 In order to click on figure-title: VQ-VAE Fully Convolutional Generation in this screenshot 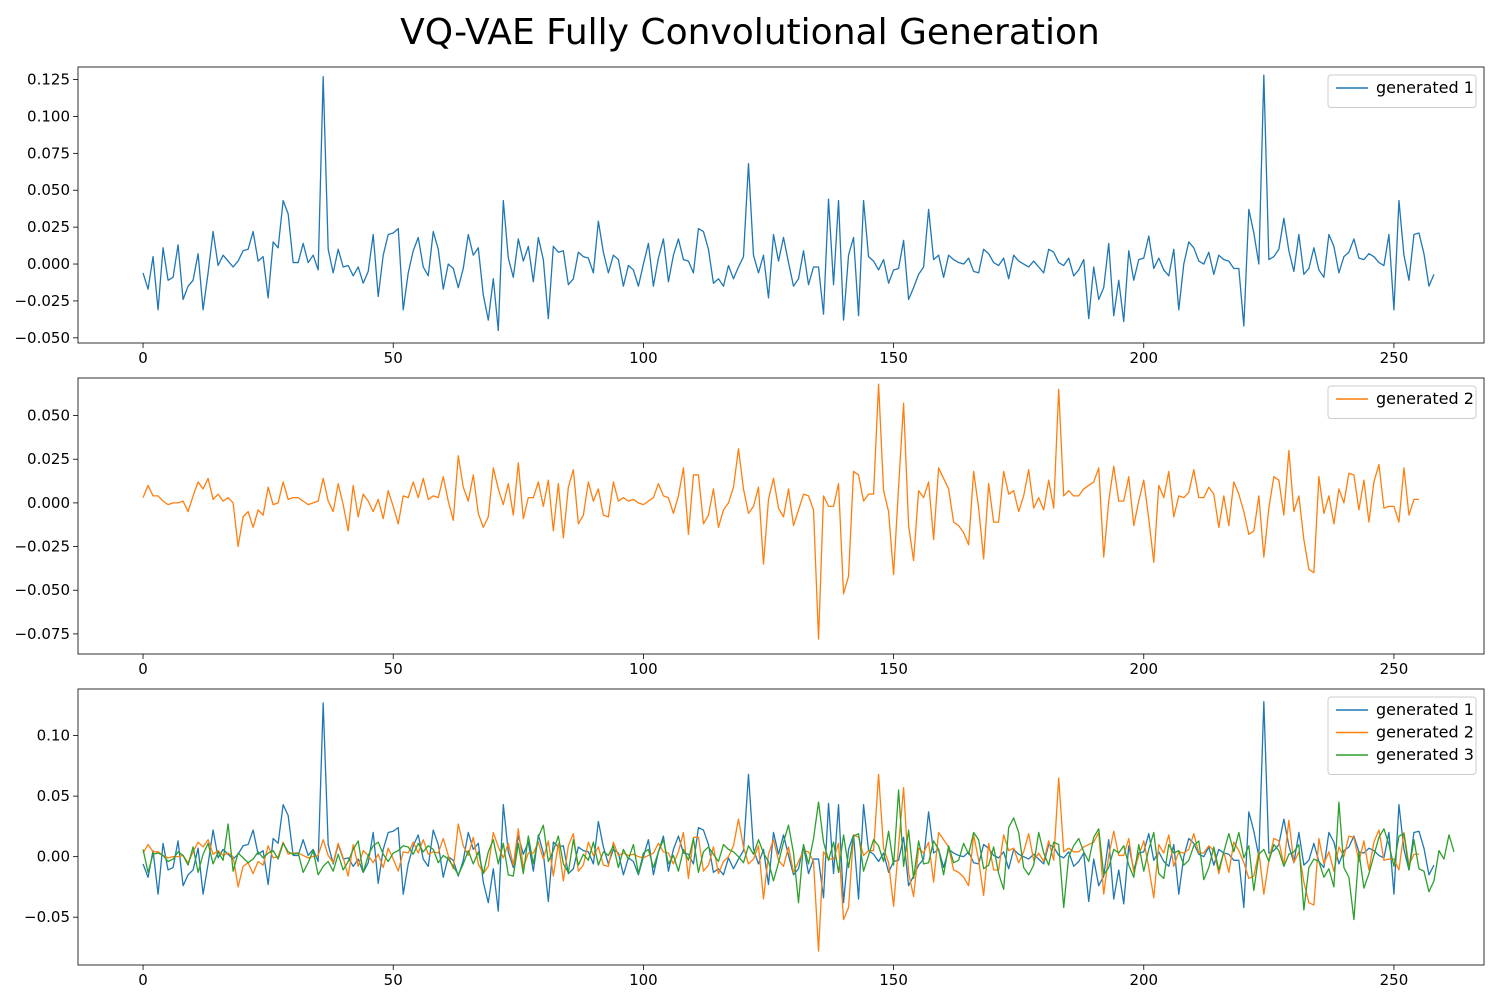, I will do `click(750, 32)`.